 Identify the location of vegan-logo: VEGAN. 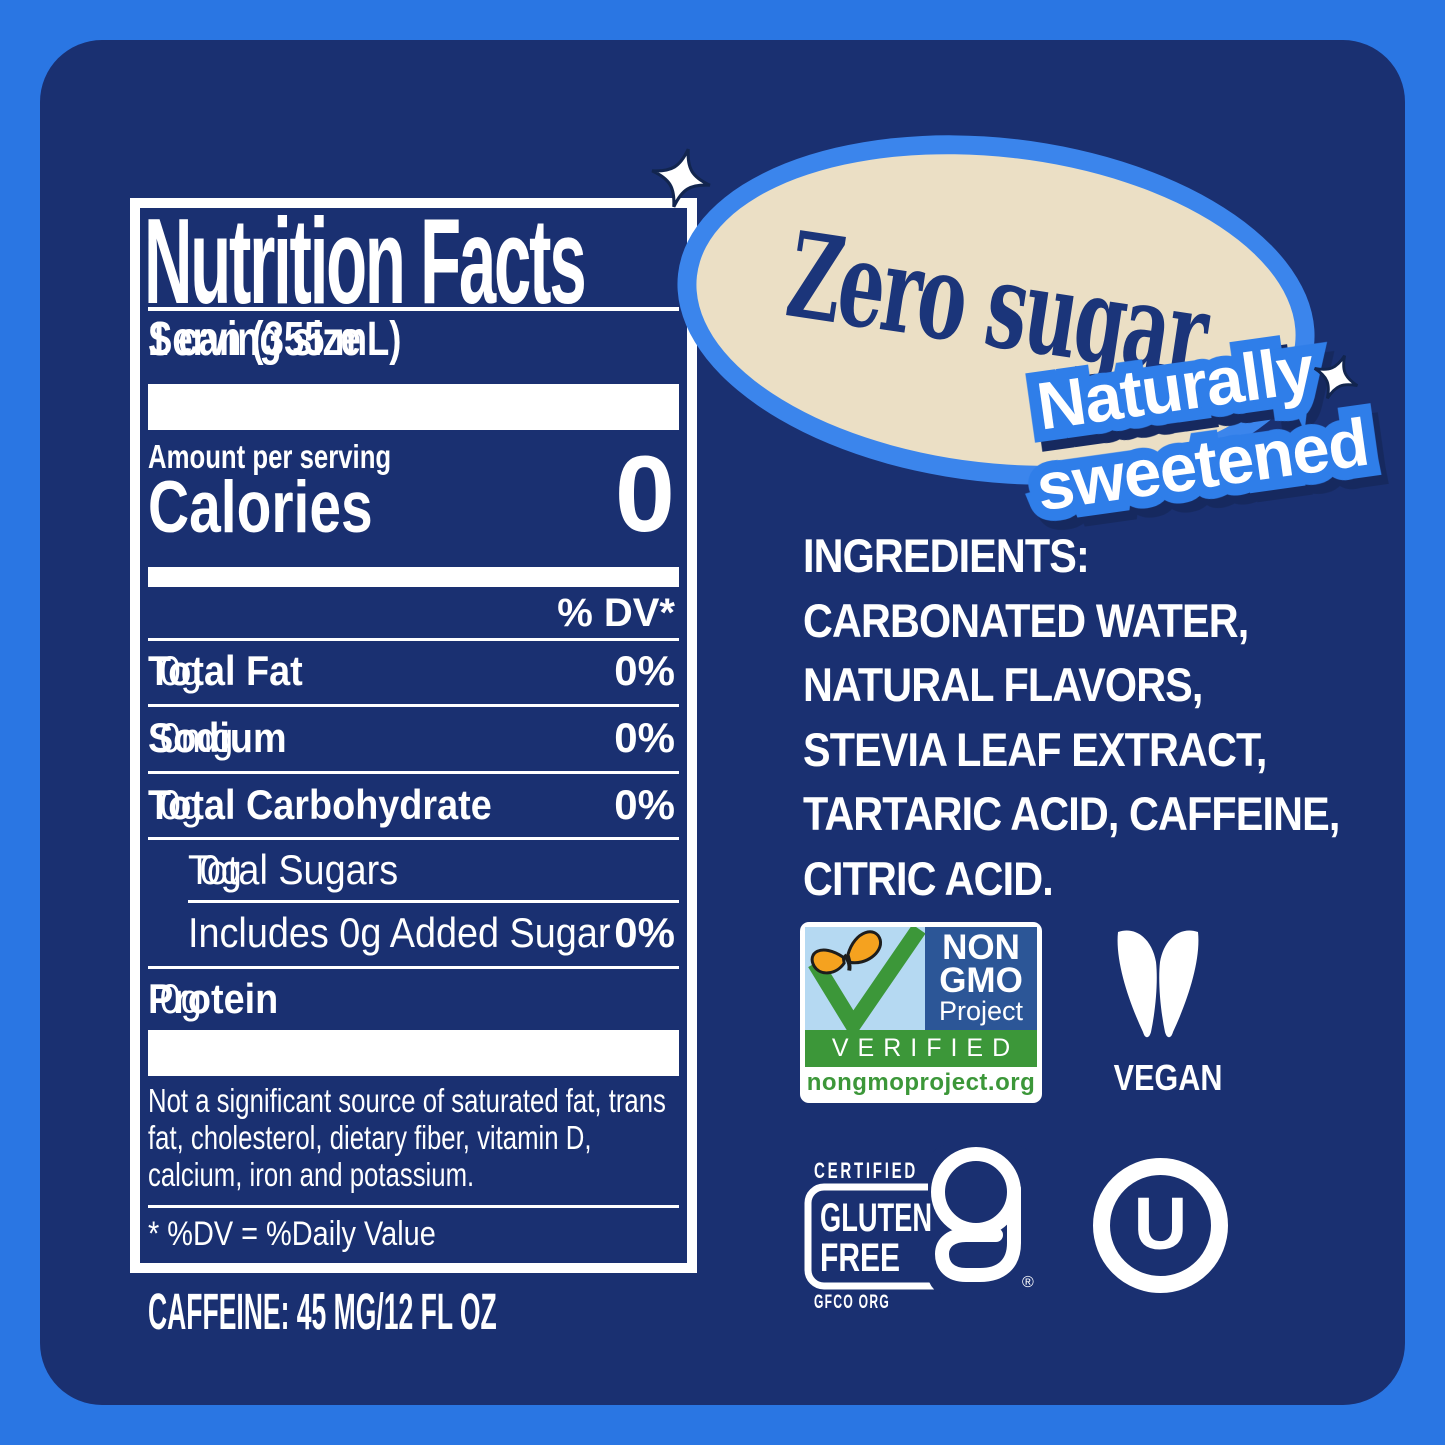
(1163, 1012).